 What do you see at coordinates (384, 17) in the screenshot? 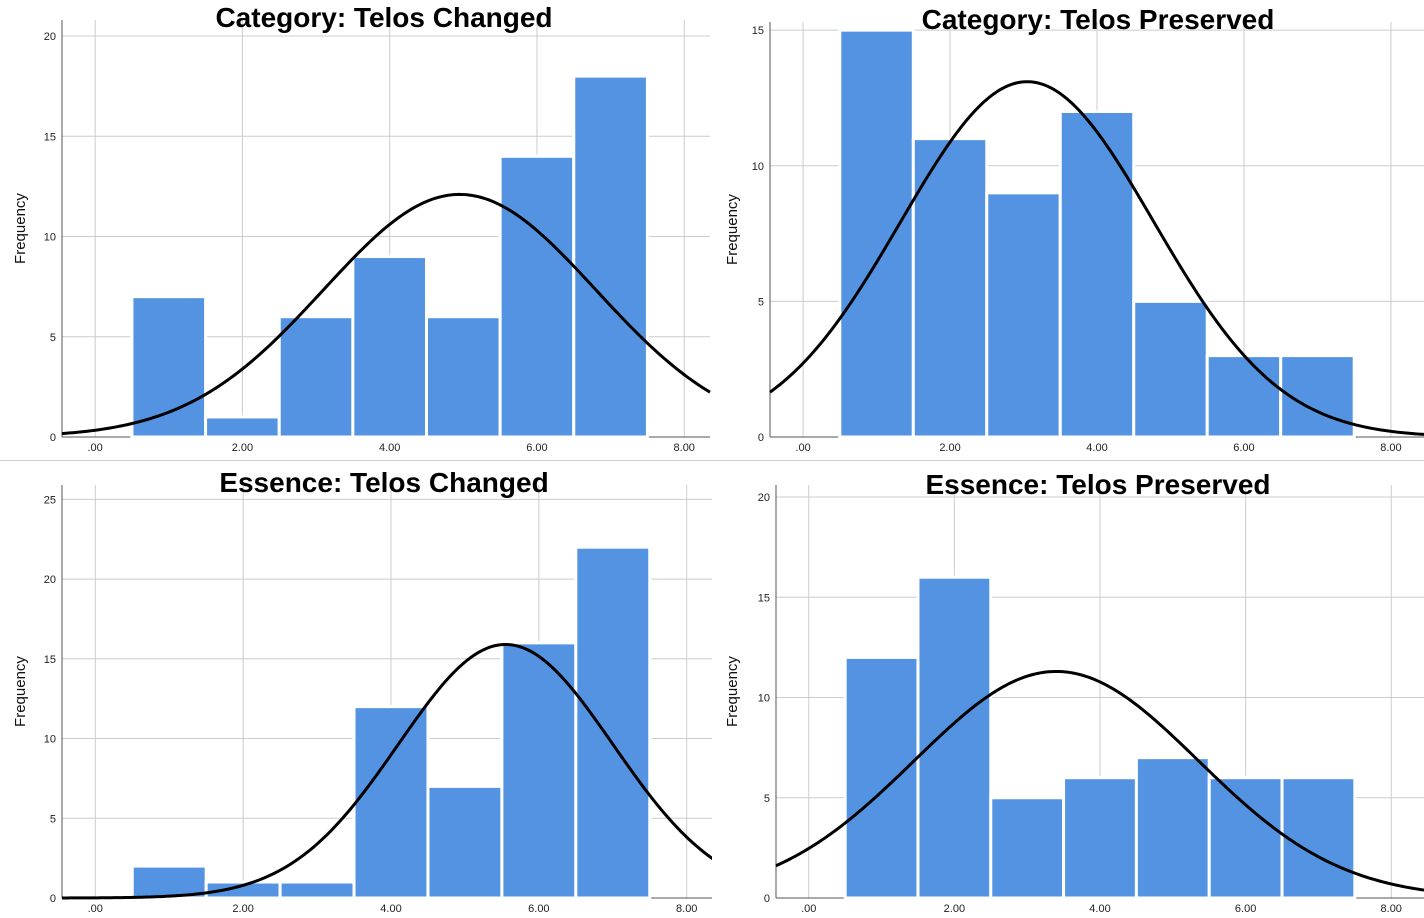
I see `chart-title: Category: Telos Changed` at bounding box center [384, 17].